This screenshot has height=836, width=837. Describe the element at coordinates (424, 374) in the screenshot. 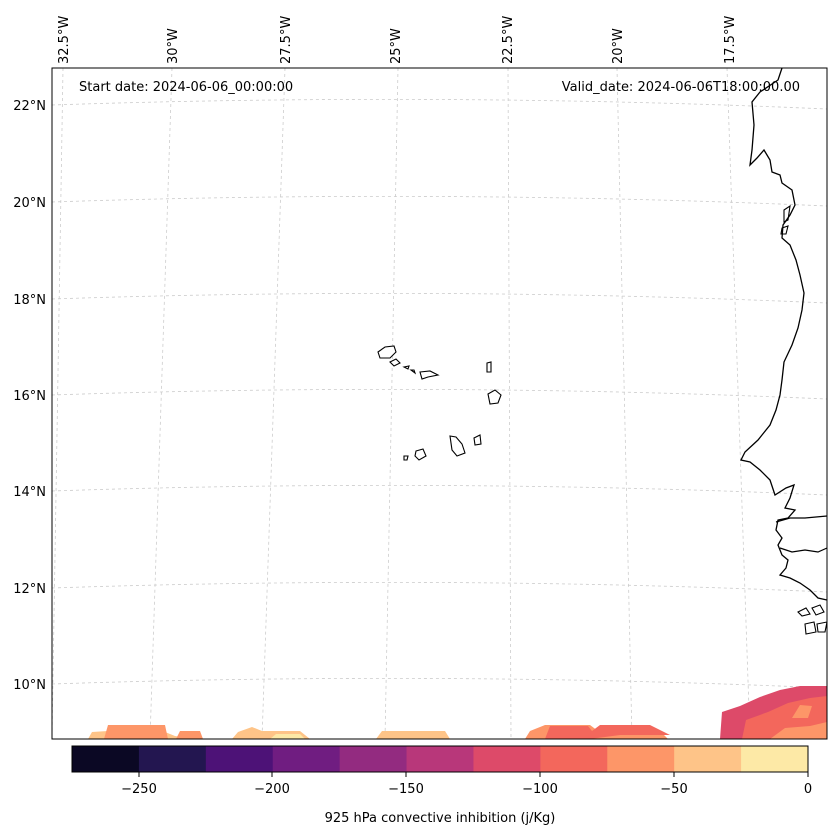

I see `island-sao-nicolau` at that location.